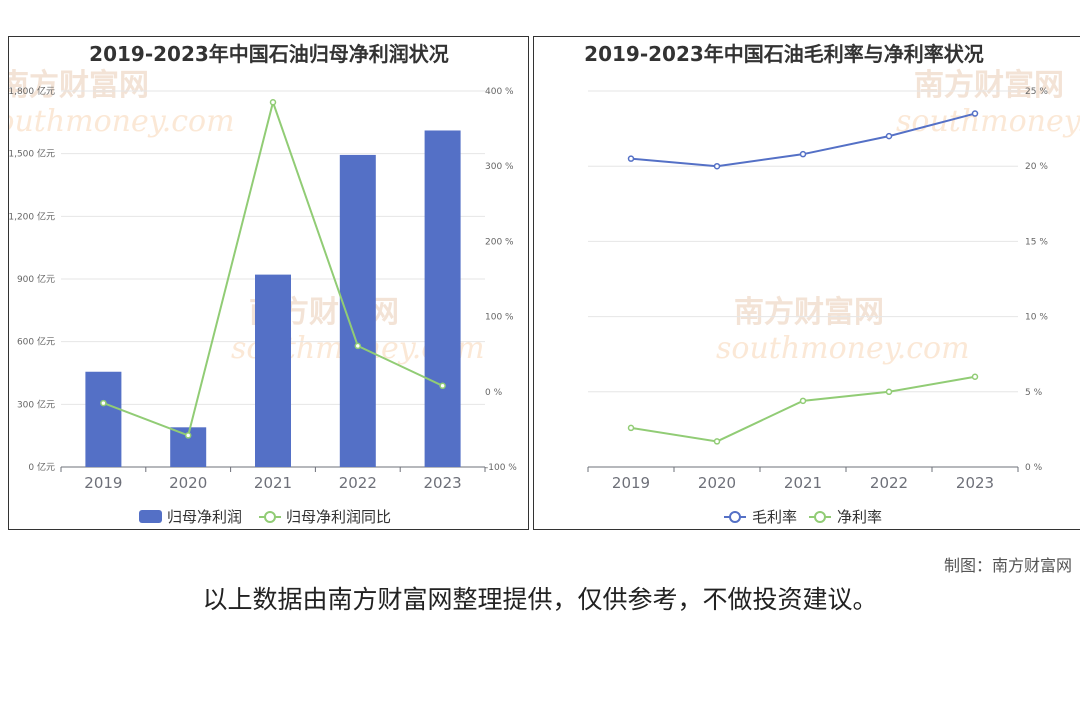  I want to click on y-right-tick-label: 20 %, so click(1036, 167).